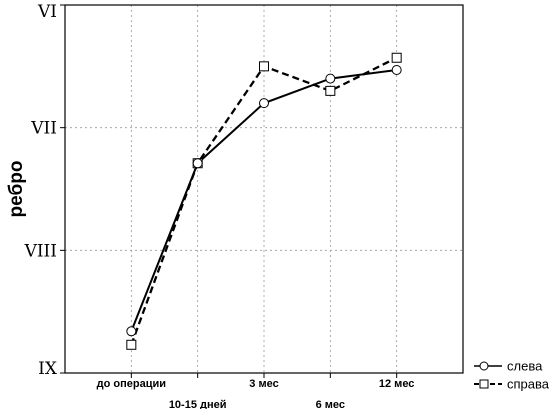  What do you see at coordinates (47, 12) in the screenshot?
I see `y-tick-label: VI` at bounding box center [47, 12].